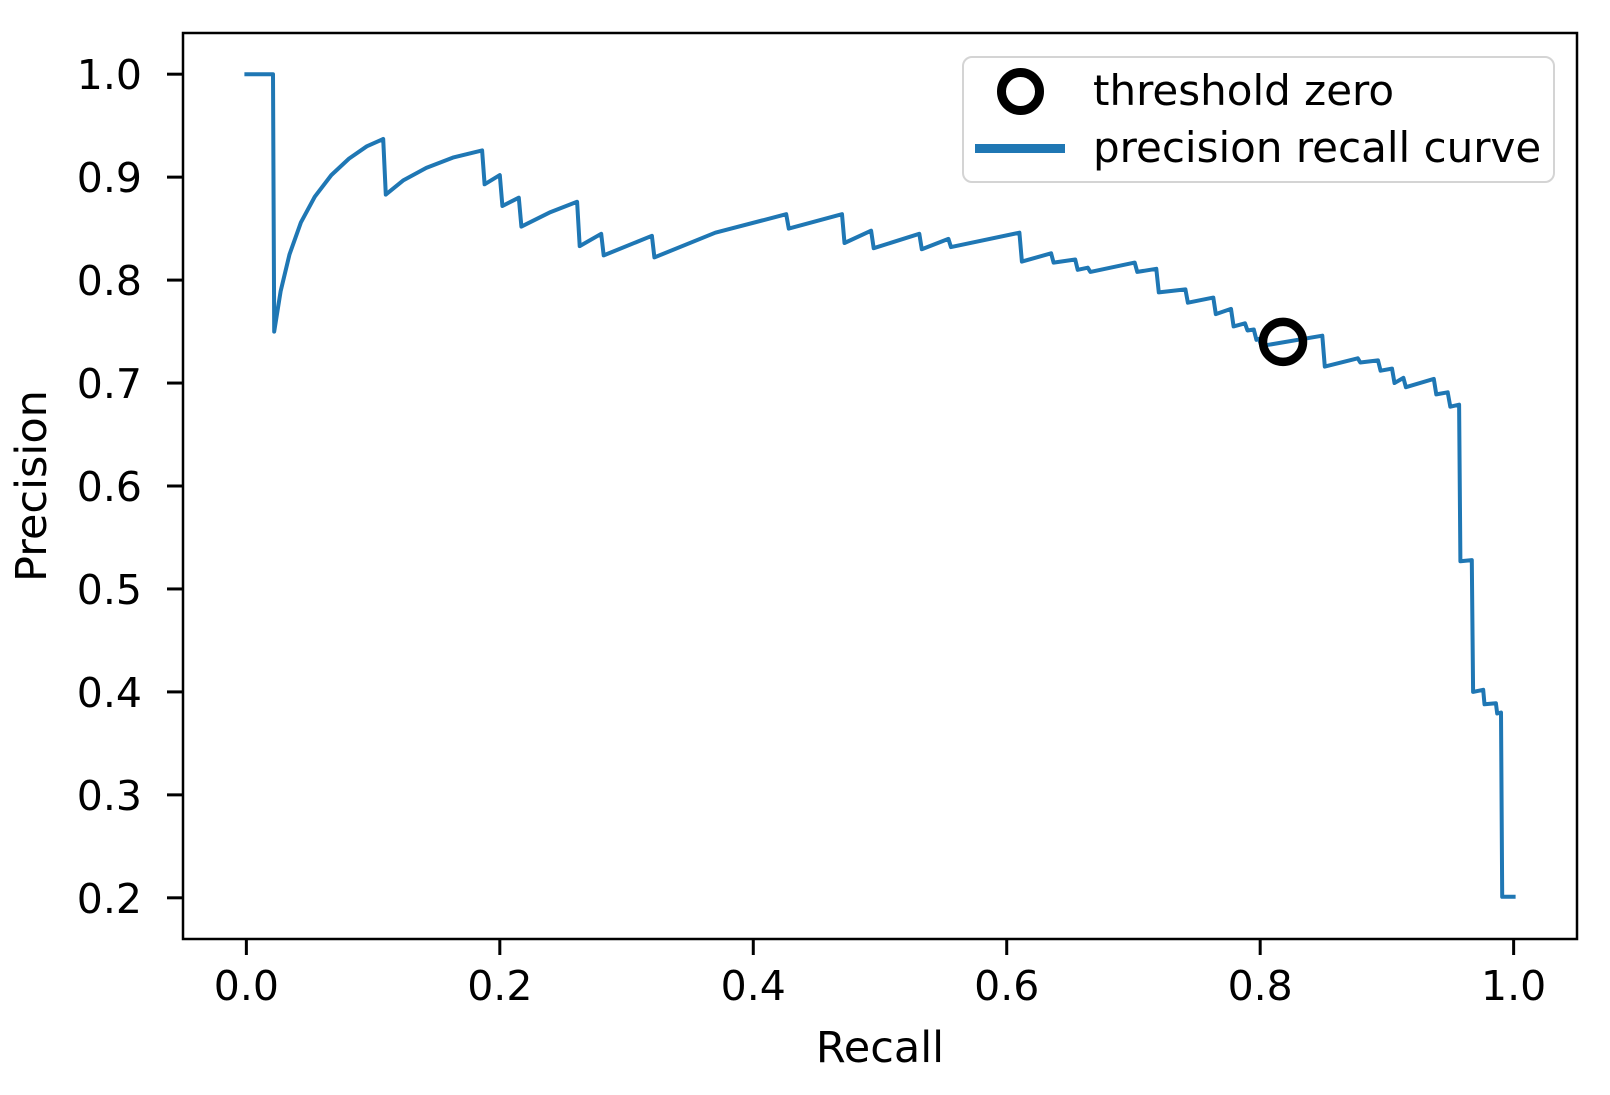  I want to click on threshold-zero-circle-icon, so click(1020, 91).